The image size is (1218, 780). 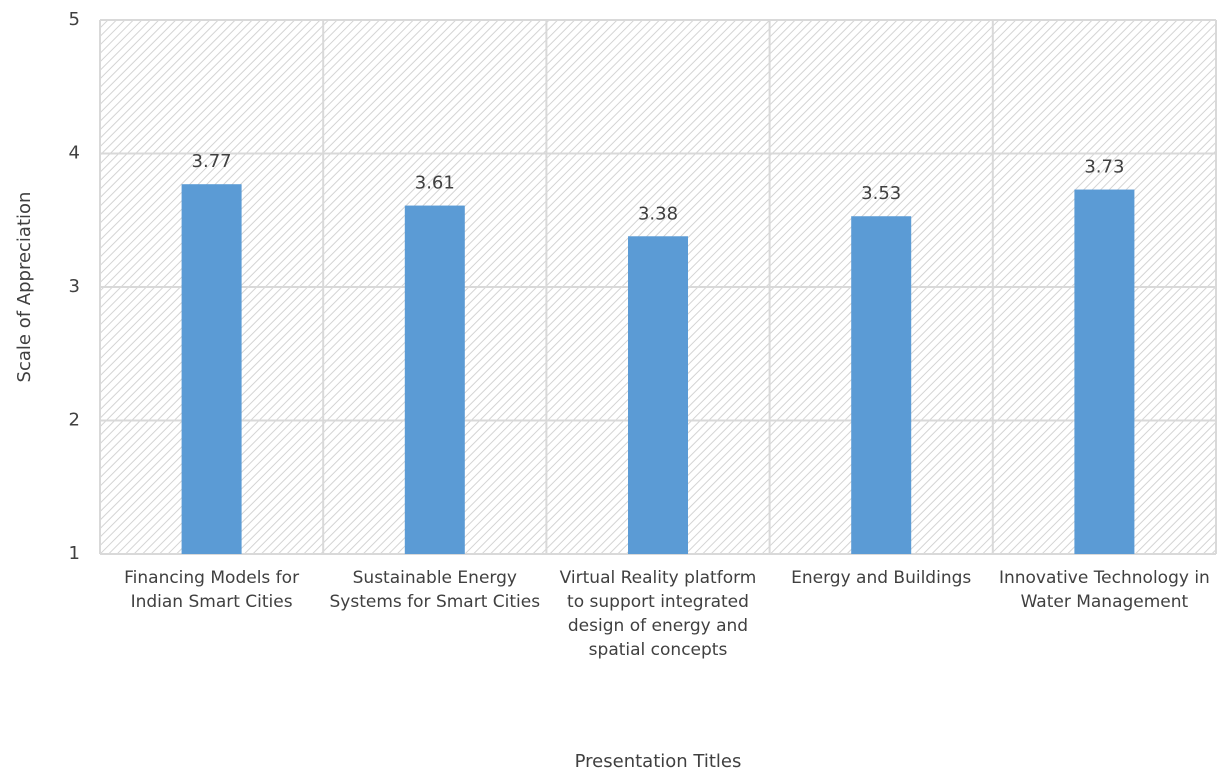 I want to click on y-tick-label: 4, so click(x=74, y=153).